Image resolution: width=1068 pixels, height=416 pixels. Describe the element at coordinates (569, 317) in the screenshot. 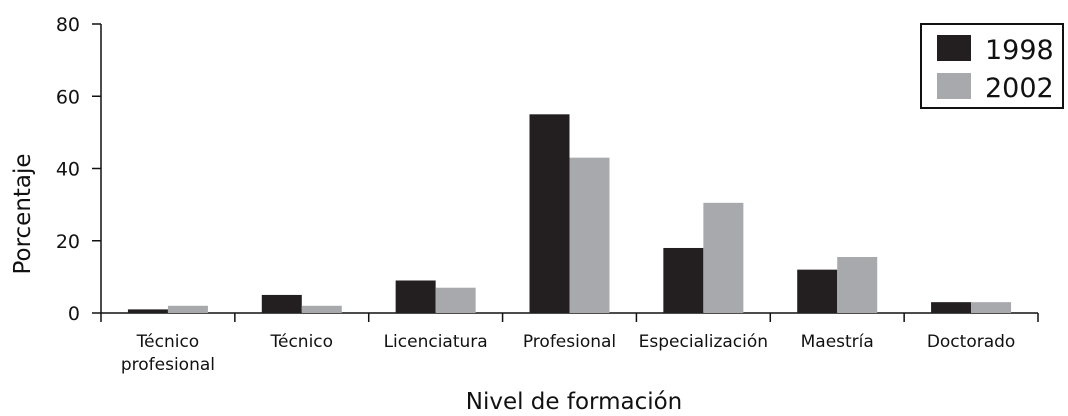

I see `x-ticks` at that location.